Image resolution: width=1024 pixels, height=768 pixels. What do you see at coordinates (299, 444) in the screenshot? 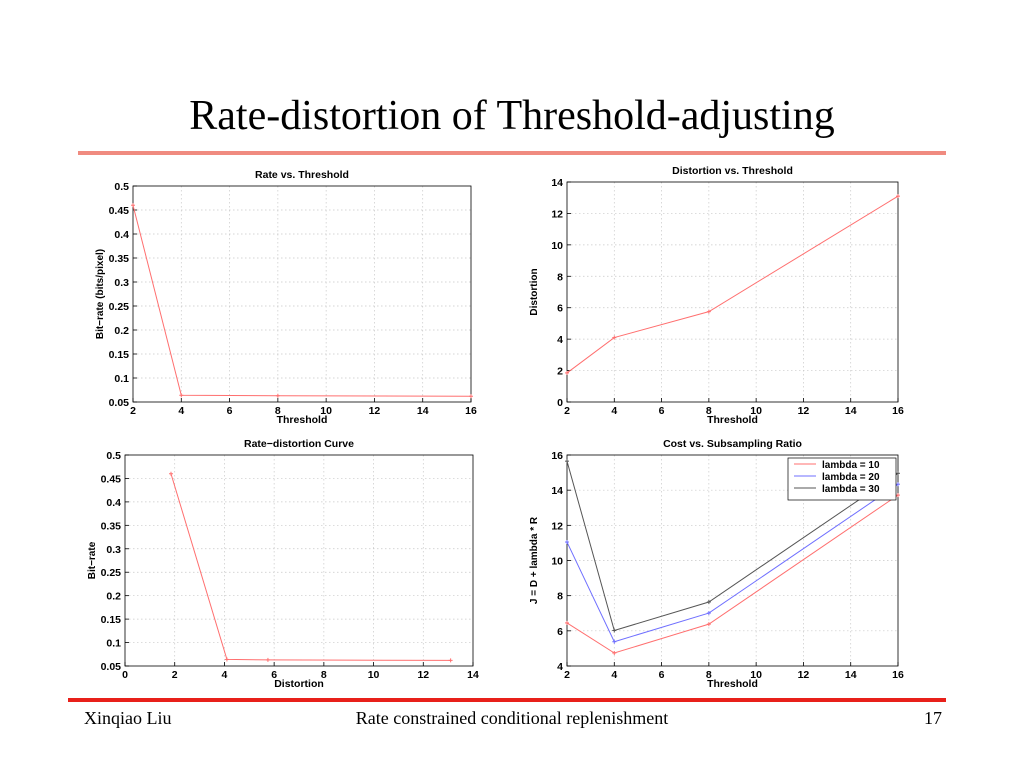
I see `chart-title: Rate−distortion Curve` at bounding box center [299, 444].